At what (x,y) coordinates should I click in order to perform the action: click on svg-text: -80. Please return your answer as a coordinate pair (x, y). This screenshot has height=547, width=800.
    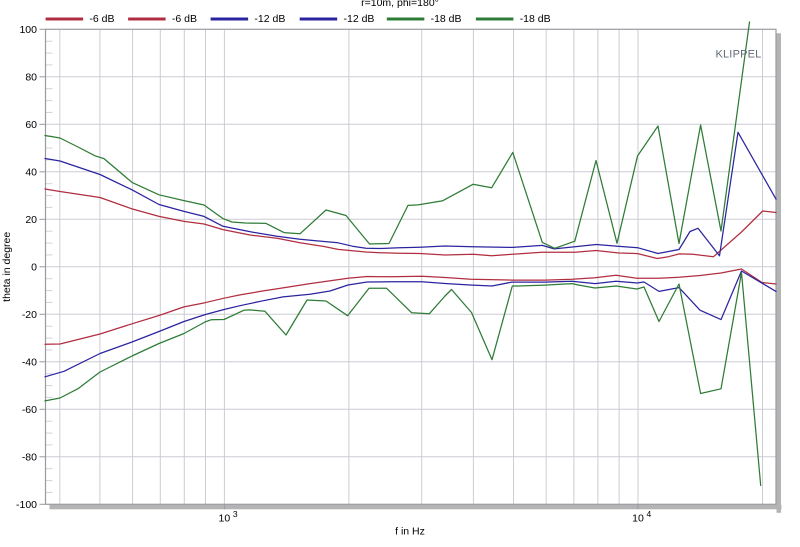
    Looking at the image, I should click on (29, 457).